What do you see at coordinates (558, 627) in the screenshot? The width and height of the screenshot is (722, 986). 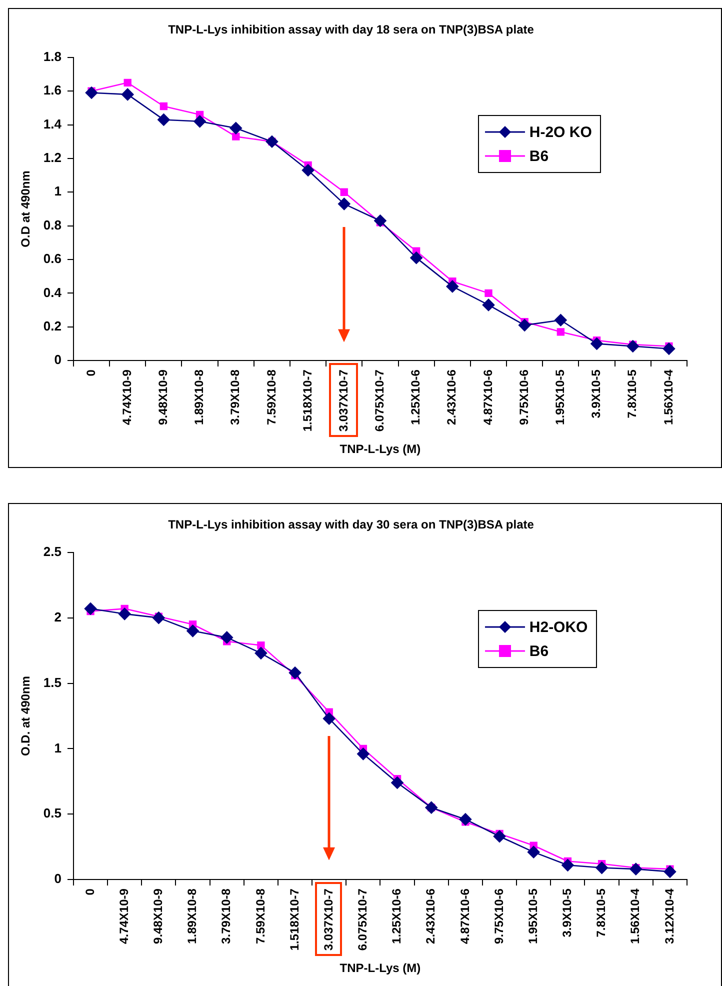 I see `legend-label: H2-OKO` at bounding box center [558, 627].